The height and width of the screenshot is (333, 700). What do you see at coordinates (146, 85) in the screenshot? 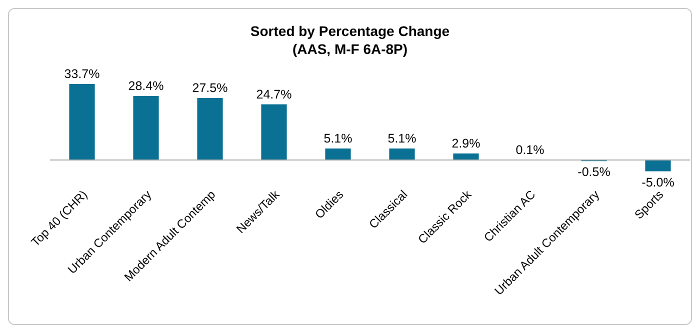
I see `data-label: 28.4%` at bounding box center [146, 85].